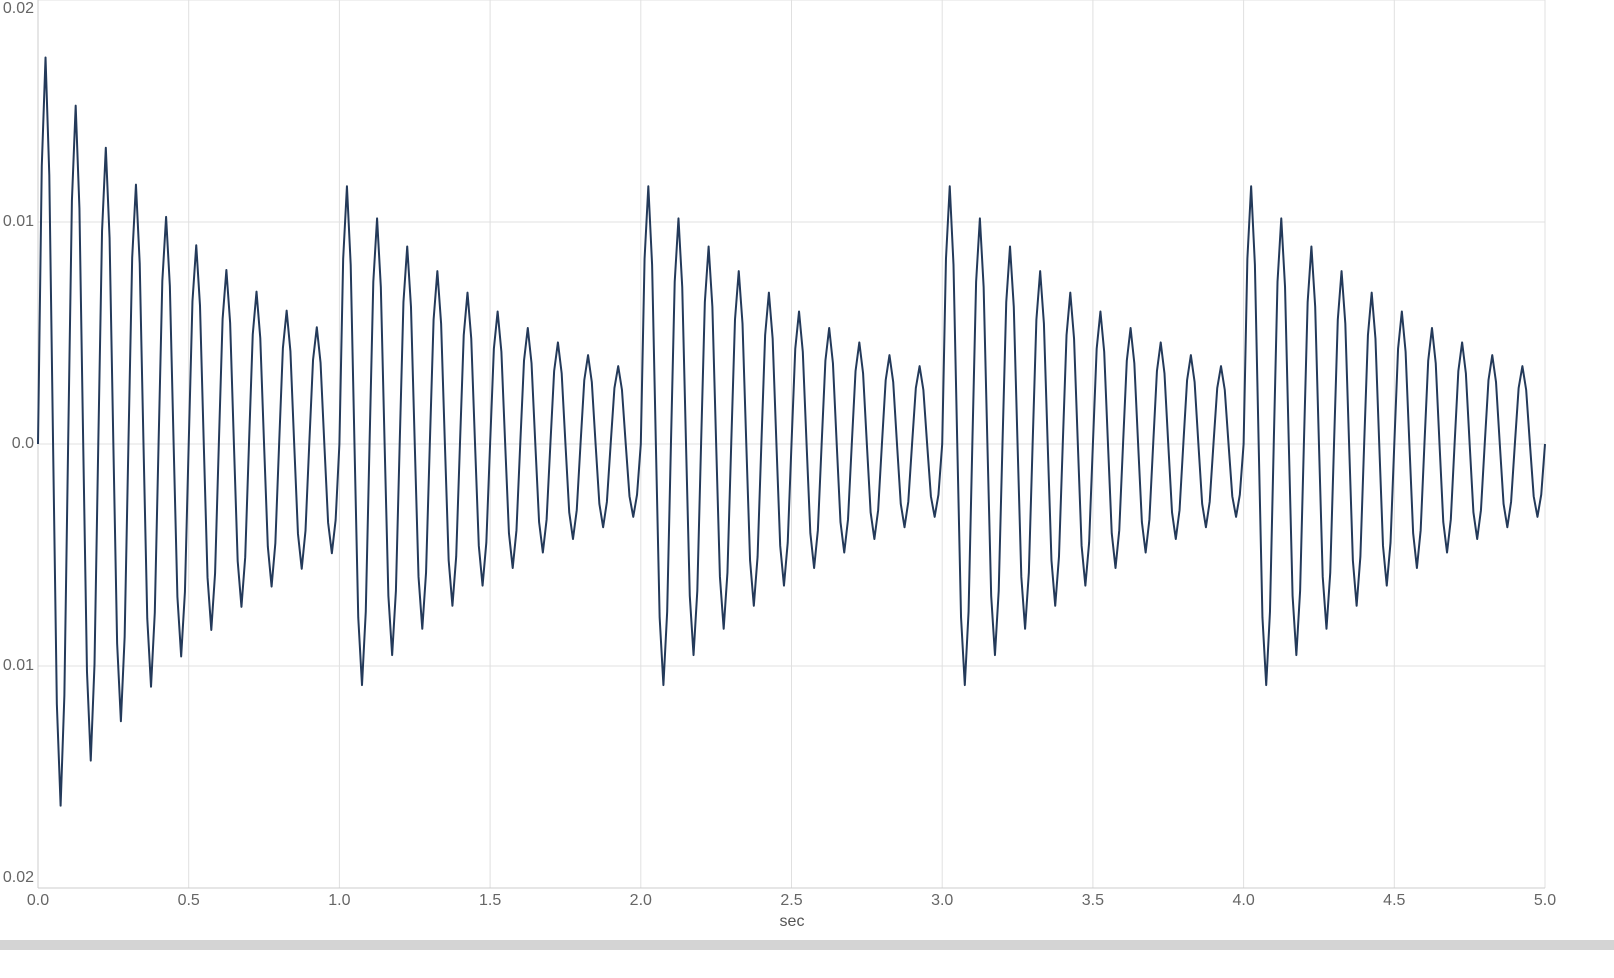 This screenshot has width=1614, height=978. Describe the element at coordinates (339, 900) in the screenshot. I see `x-tick-label: 1.0` at that location.